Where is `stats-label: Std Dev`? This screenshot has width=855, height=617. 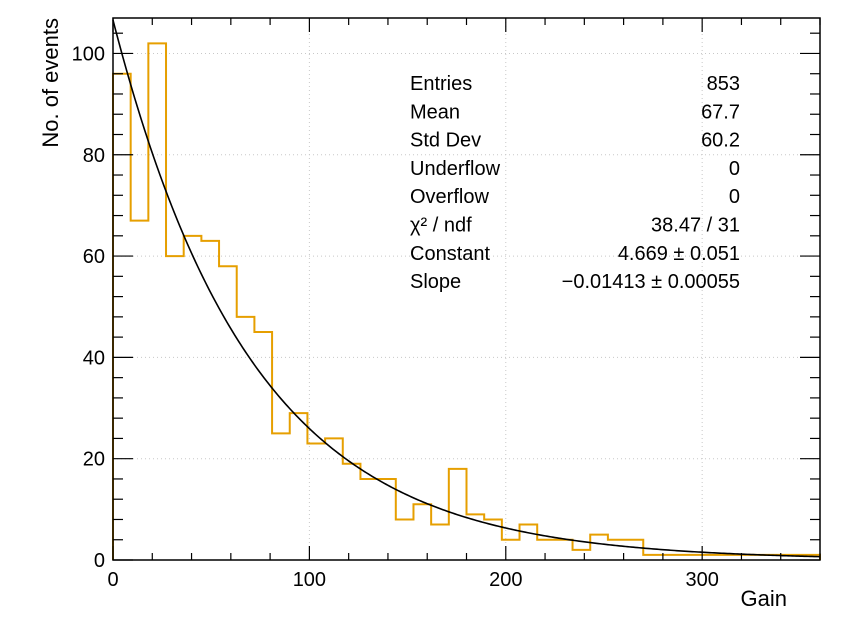 stats-label: Std Dev is located at coordinates (445, 141).